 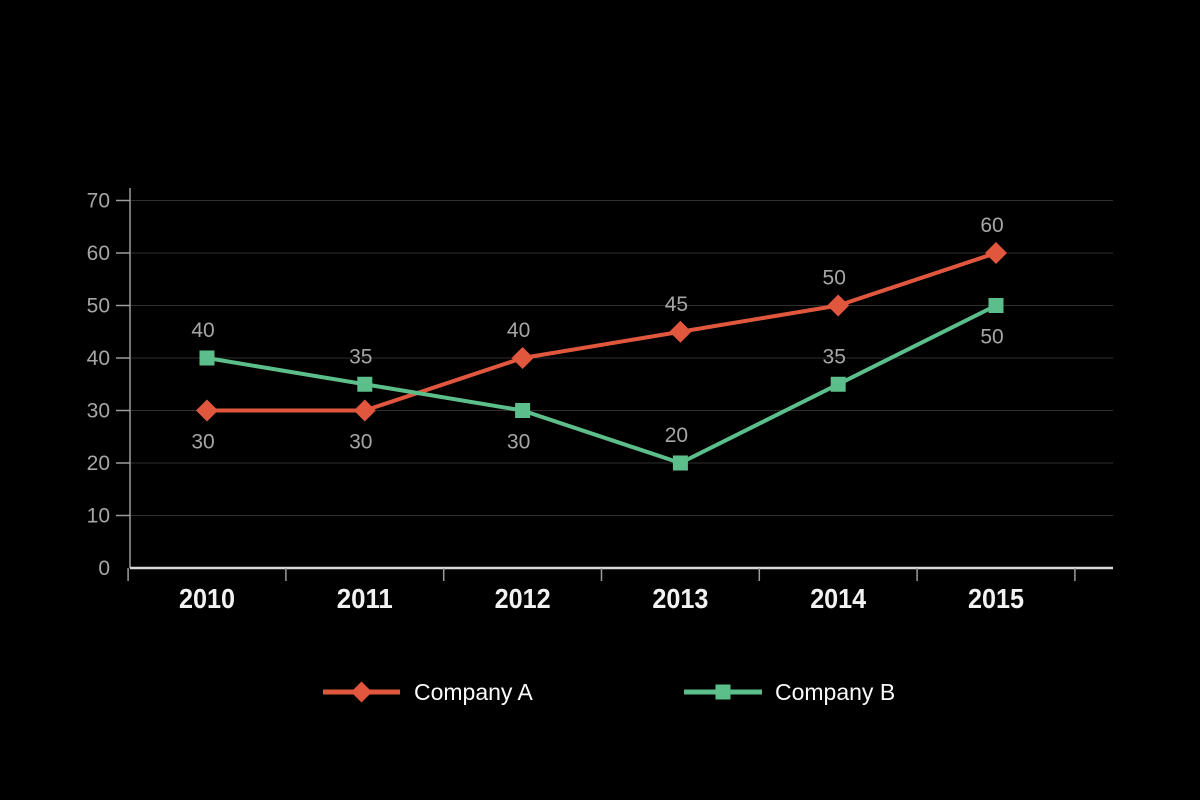 I want to click on data-point-label: 60, so click(x=991, y=225).